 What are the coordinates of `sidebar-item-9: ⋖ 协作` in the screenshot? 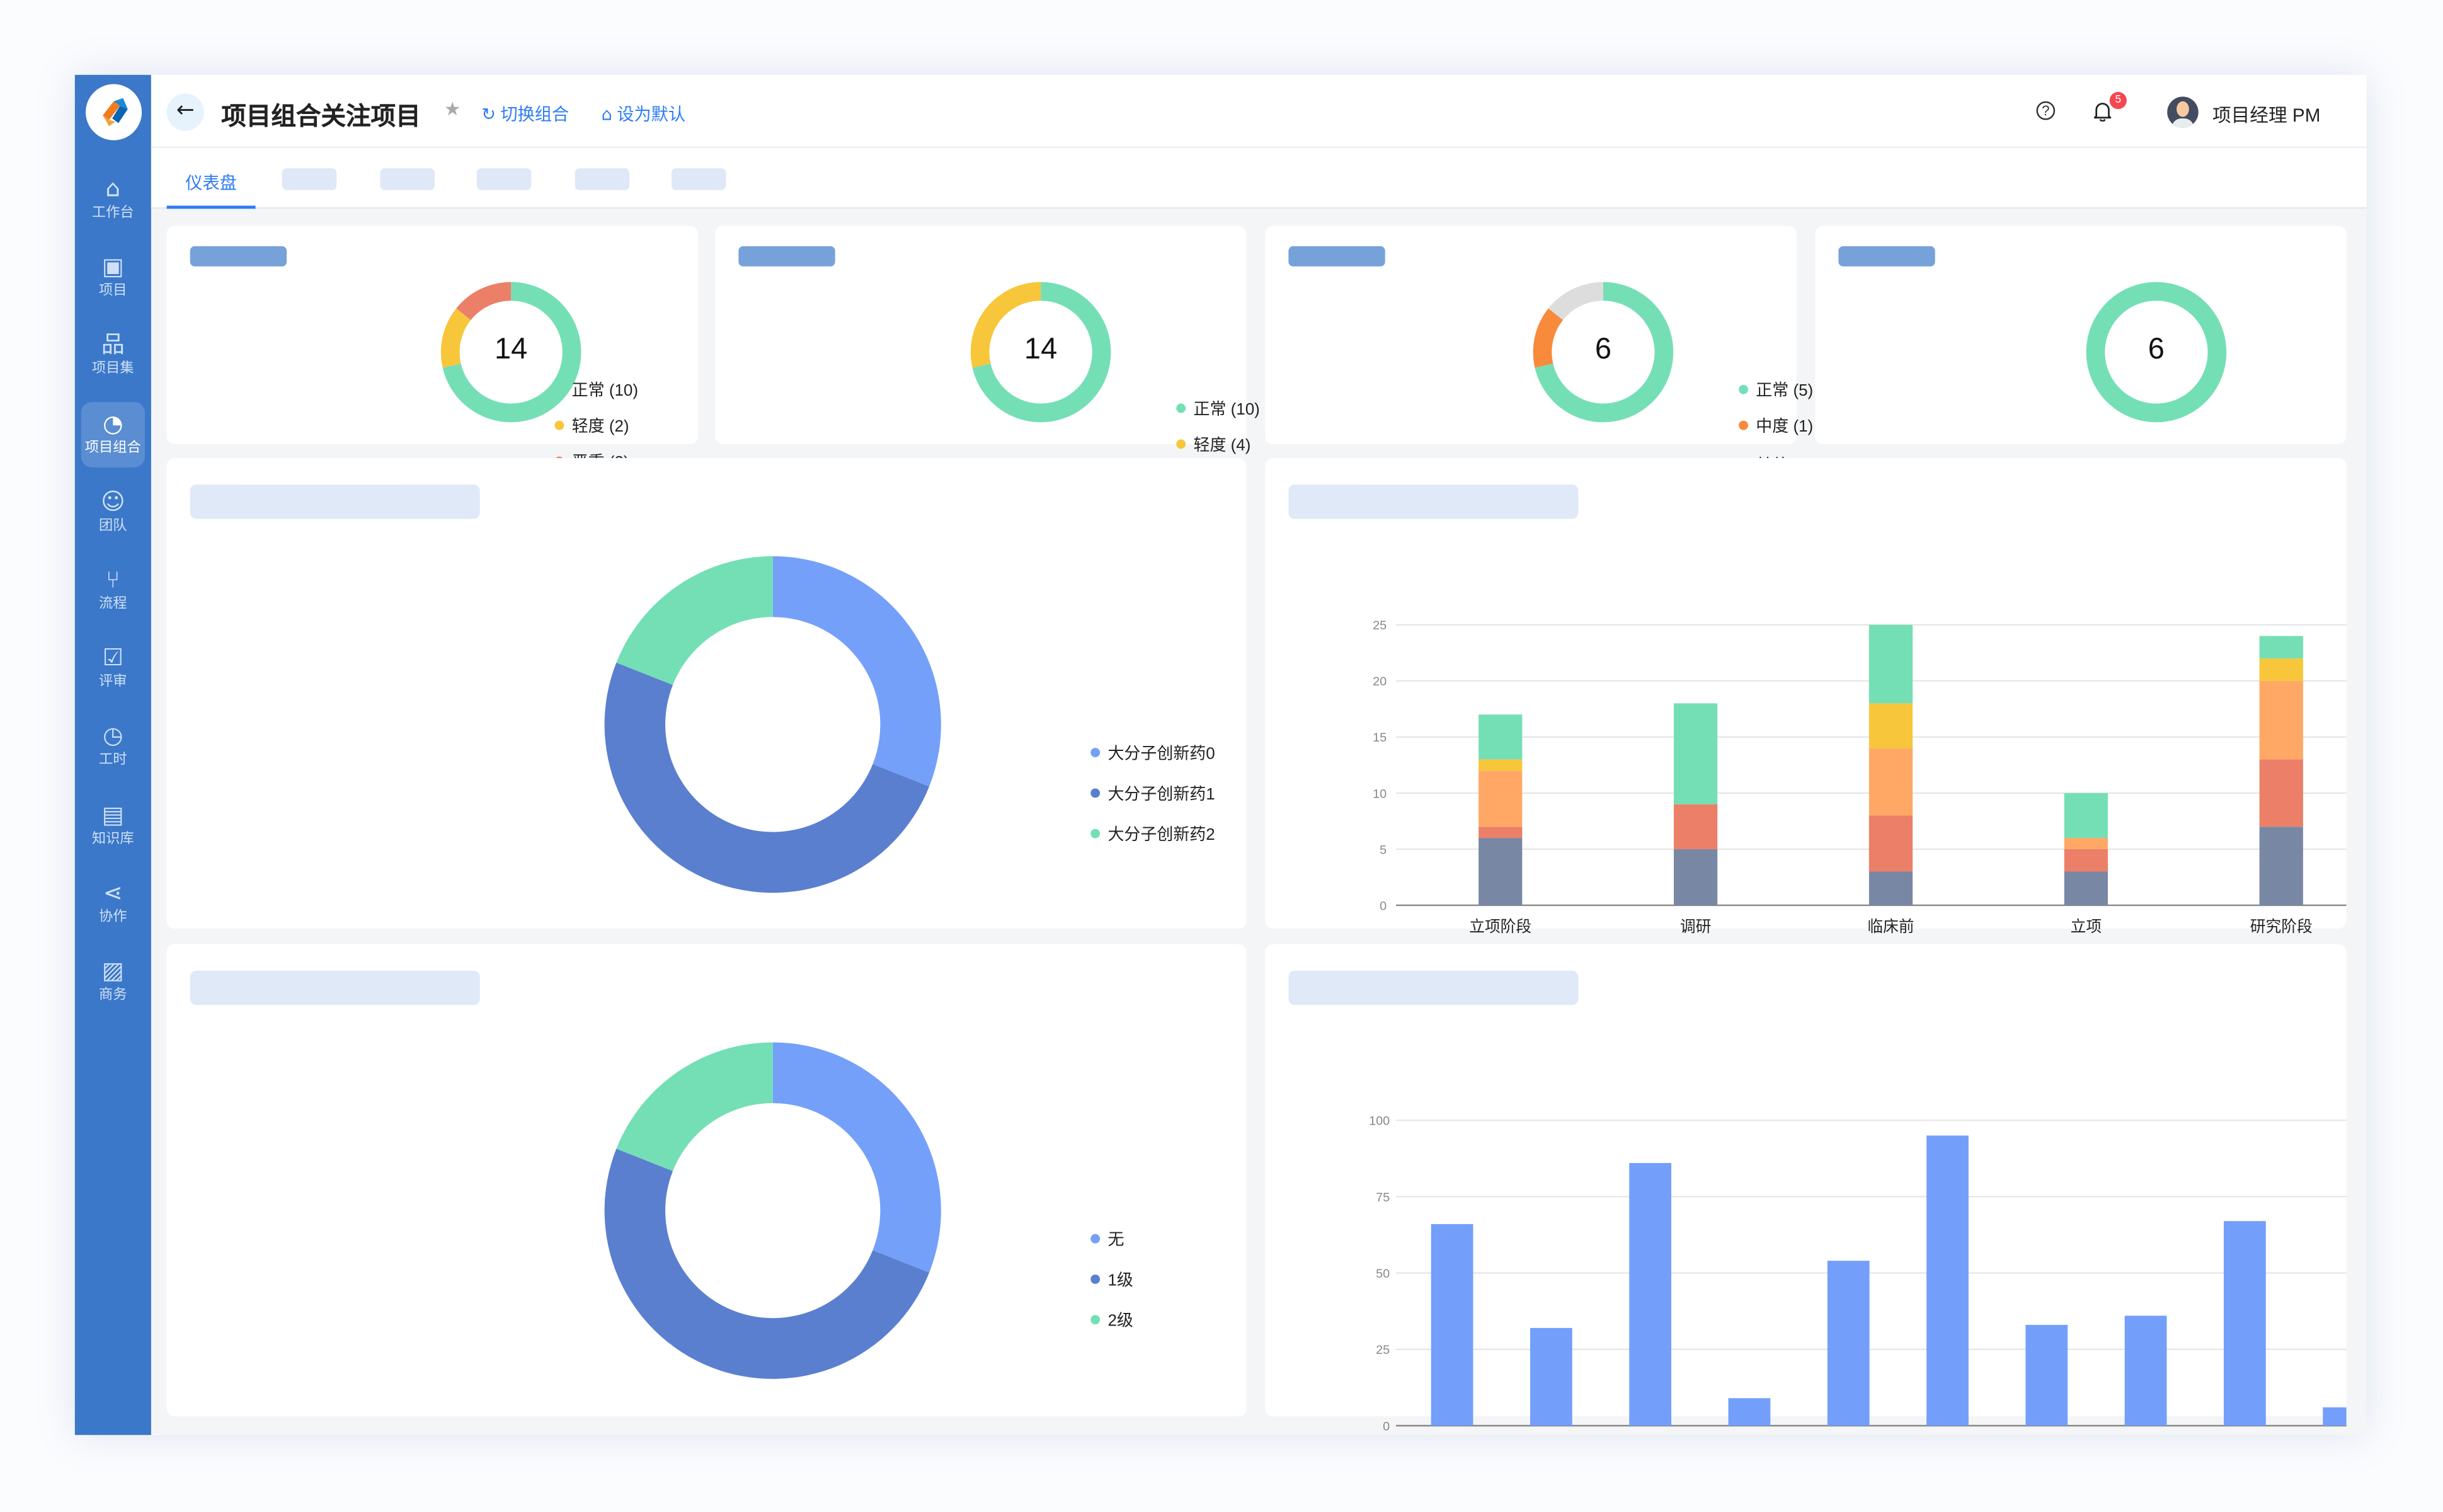 It's located at (113, 903).